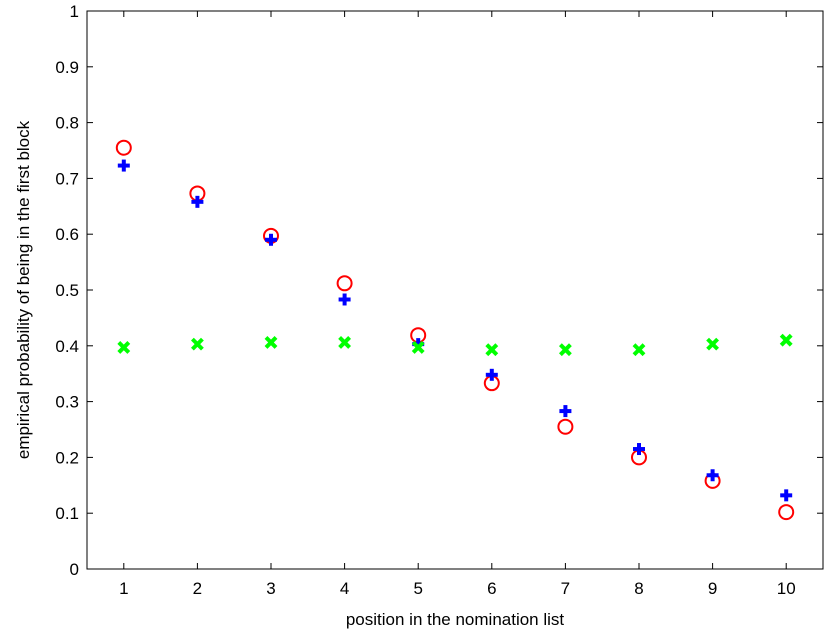 Image resolution: width=838 pixels, height=635 pixels. Describe the element at coordinates (67, 123) in the screenshot. I see `y-tick-label: 0.8` at that location.